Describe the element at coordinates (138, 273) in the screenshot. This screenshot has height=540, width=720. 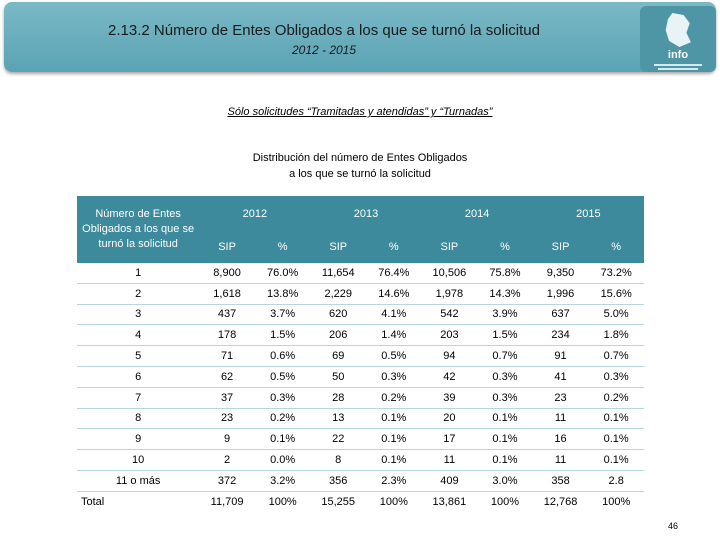
I see `row-label: 1` at that location.